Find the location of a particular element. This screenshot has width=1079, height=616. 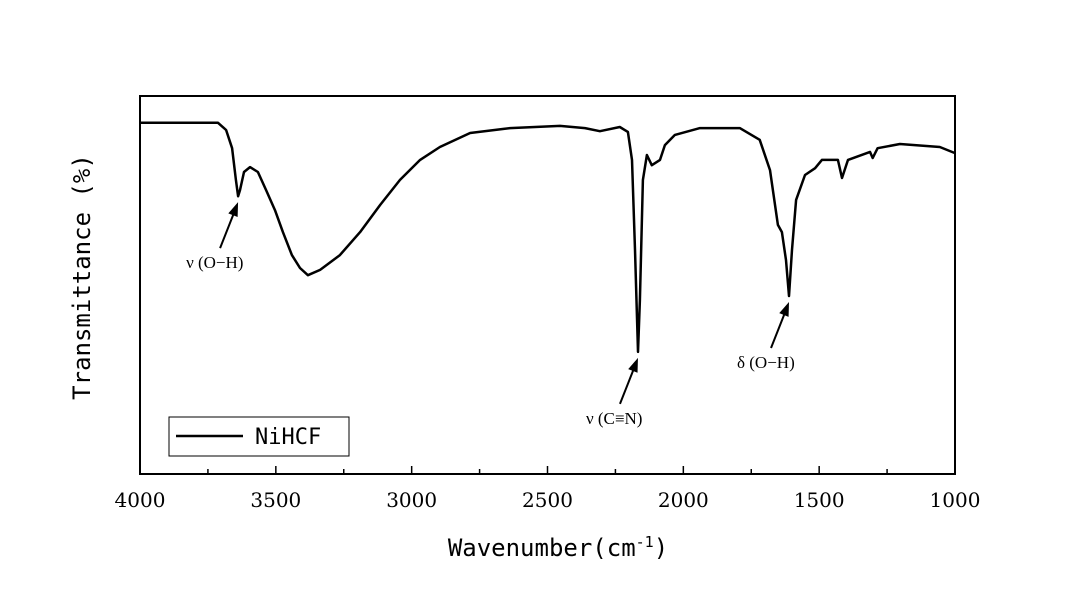

legend-label: NiHCF is located at coordinates (288, 437).